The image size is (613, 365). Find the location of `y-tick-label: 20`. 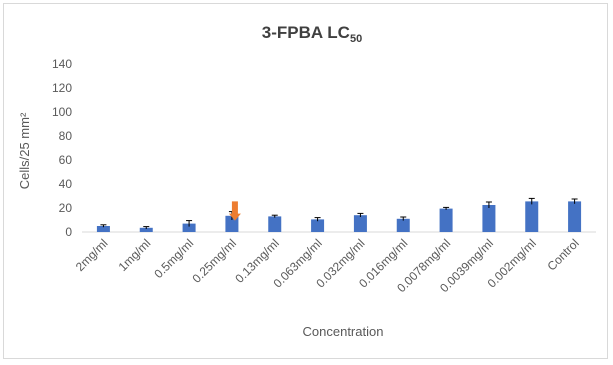

y-tick-label: 20 is located at coordinates (66, 208).